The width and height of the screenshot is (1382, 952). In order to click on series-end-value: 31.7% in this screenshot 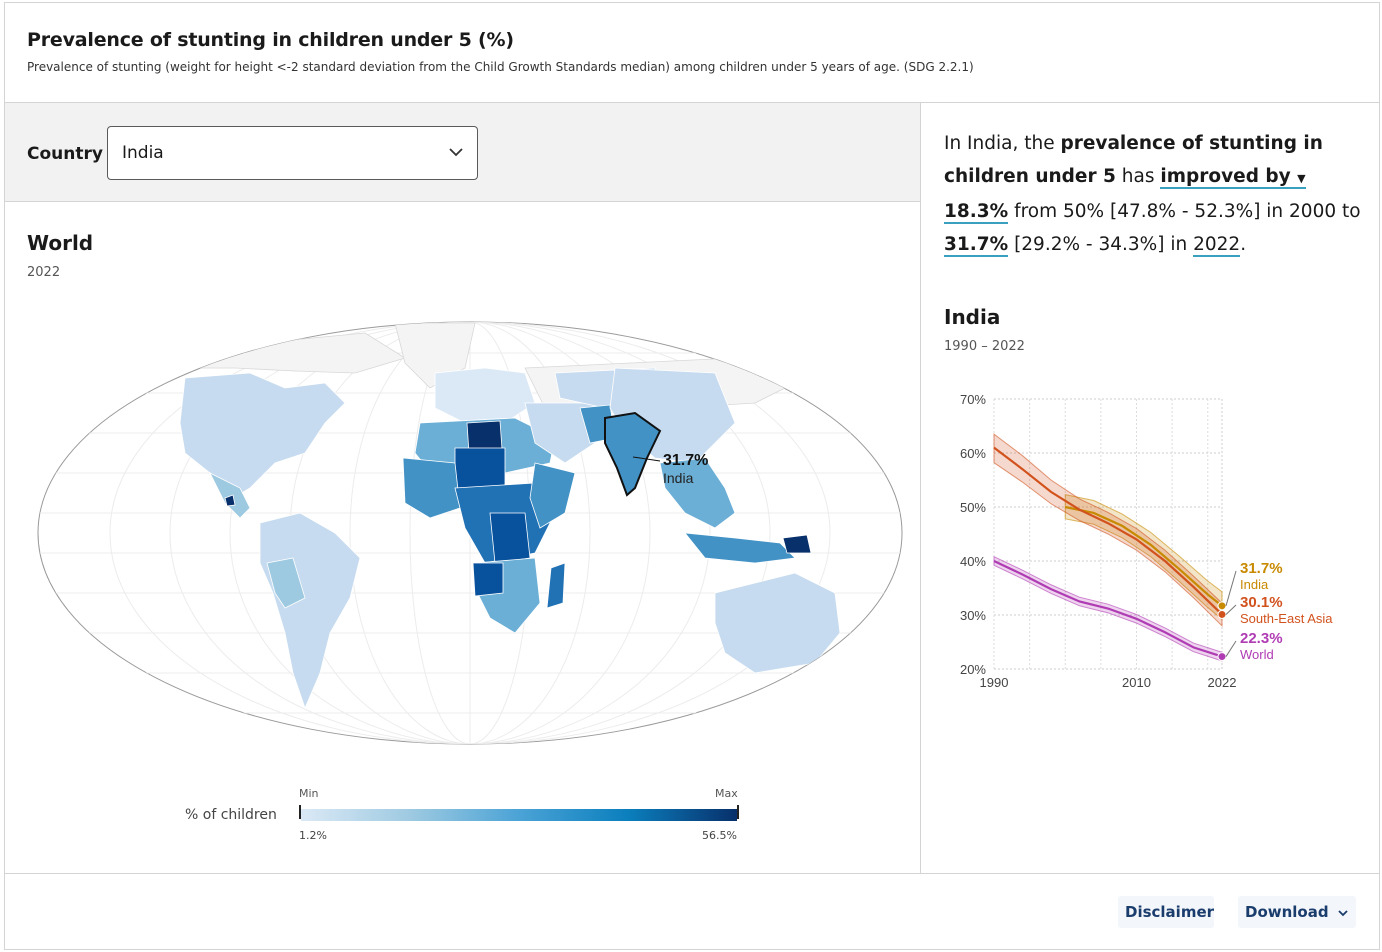, I will do `click(1261, 568)`.